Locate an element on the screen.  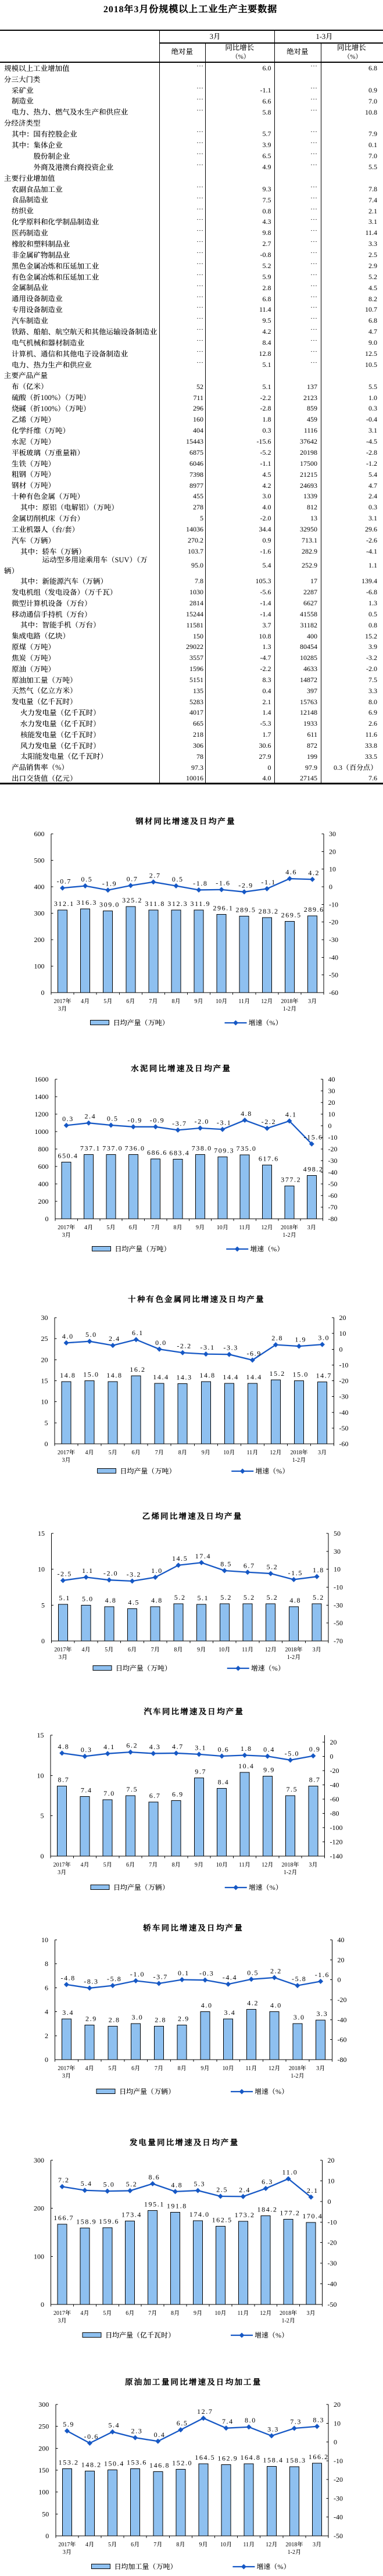
svg-text: 2.7 is located at coordinates (155, 875).